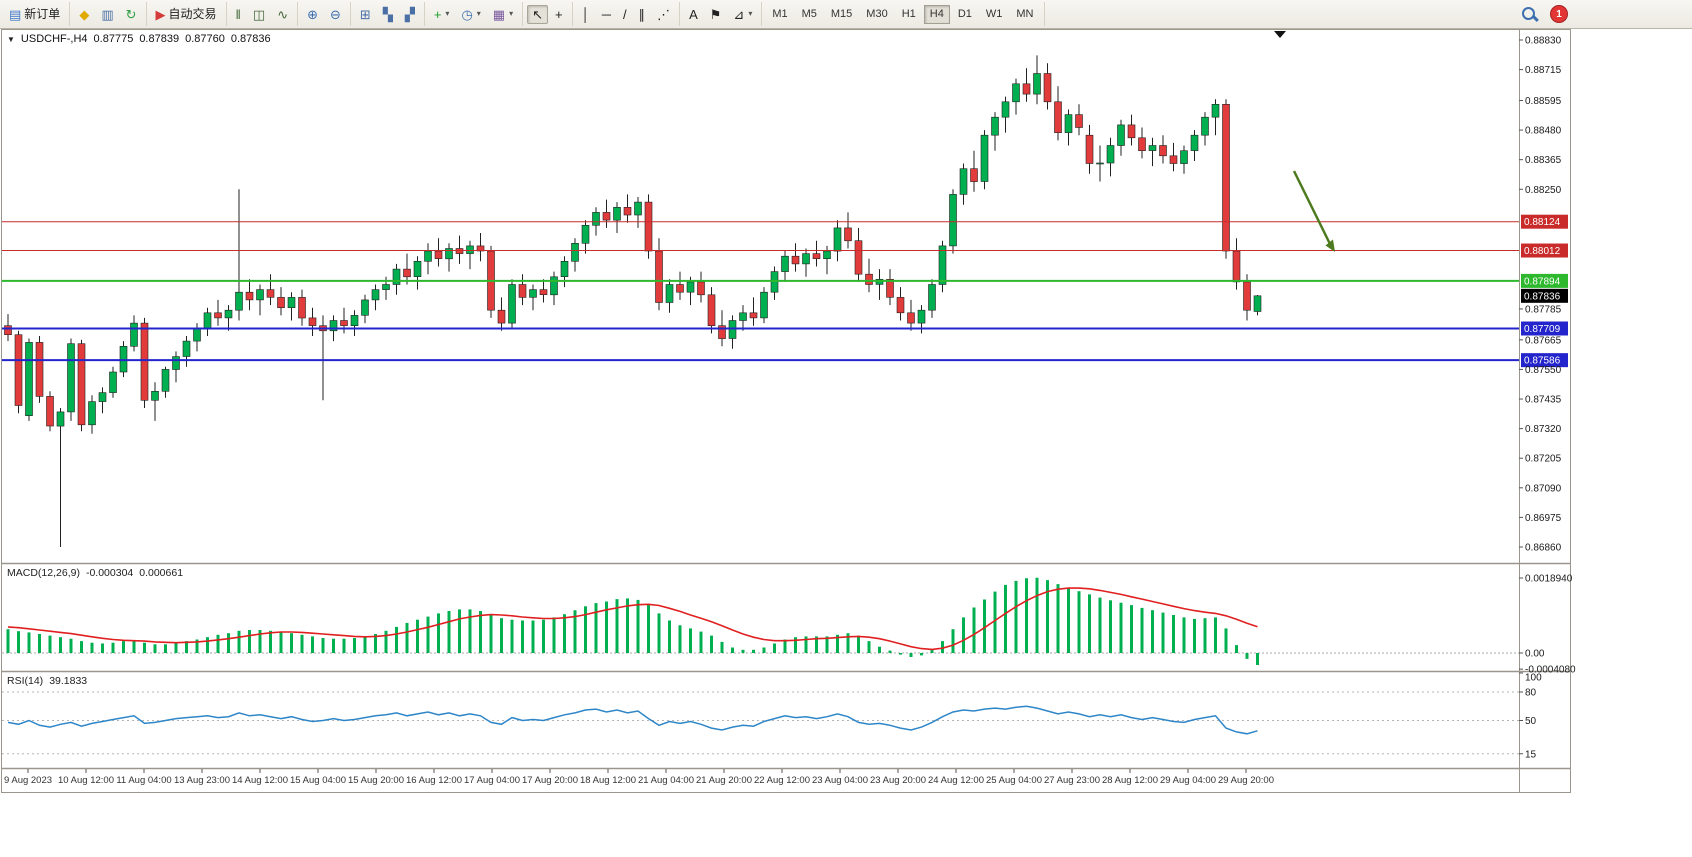  Describe the element at coordinates (559, 14) in the screenshot. I see `crosshair-button: +` at that location.